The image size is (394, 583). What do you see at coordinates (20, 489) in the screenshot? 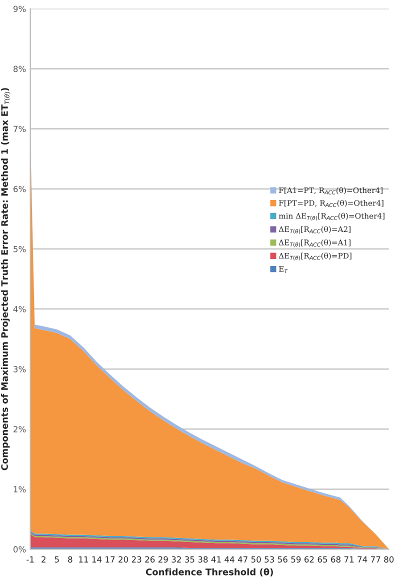
I see `y-tick-label: 1%` at bounding box center [20, 489].